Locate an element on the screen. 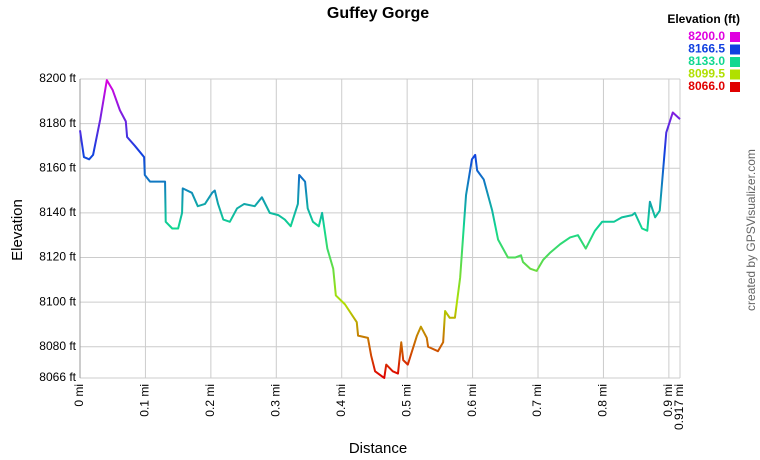 The image size is (760, 460). legend-title: Elevation (ft) is located at coordinates (703, 19).